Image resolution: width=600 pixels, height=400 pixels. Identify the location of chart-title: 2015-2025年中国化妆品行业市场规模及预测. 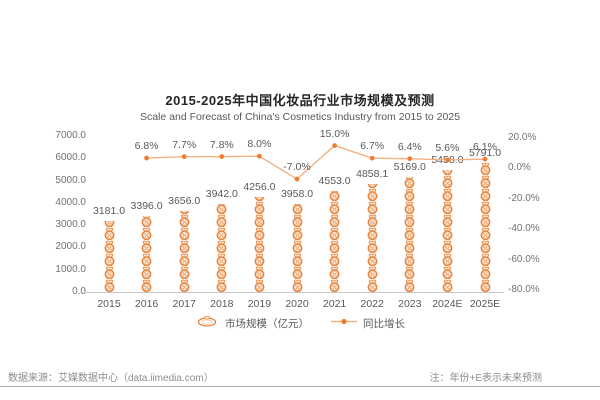
(300, 100).